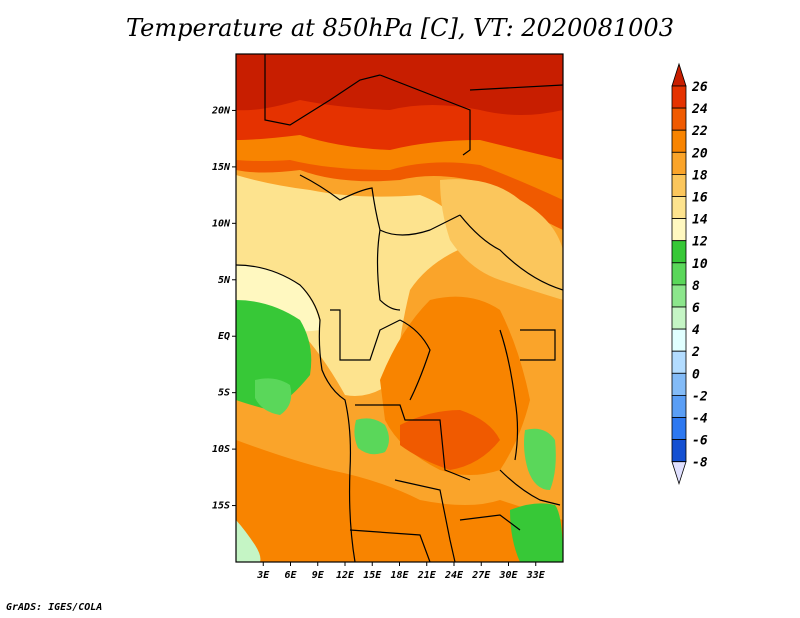  Describe the element at coordinates (699, 87) in the screenshot. I see `colorbar-level-label: 26` at that location.